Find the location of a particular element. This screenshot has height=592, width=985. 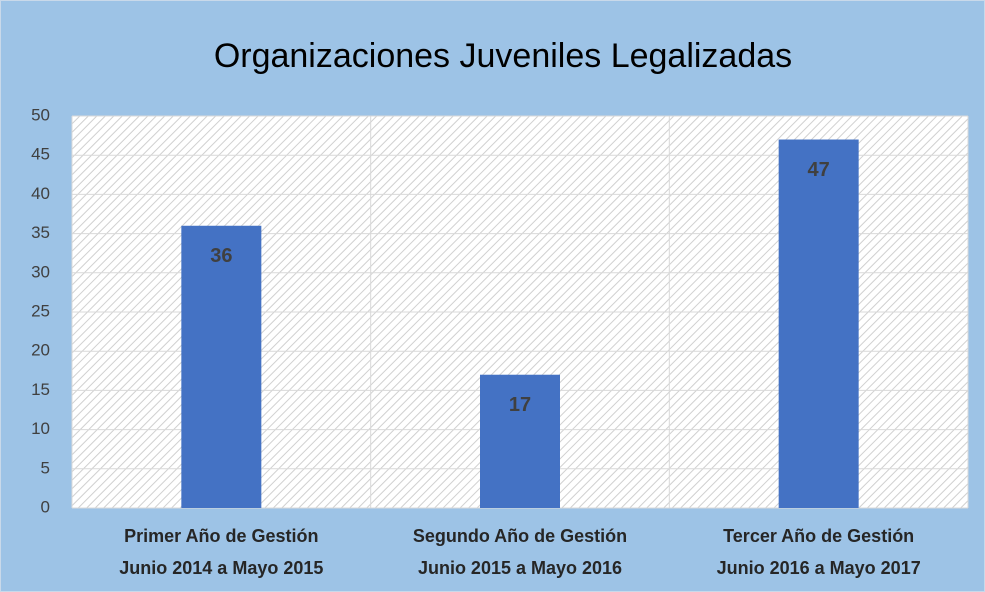

y-tick-label: 20 is located at coordinates (40, 350).